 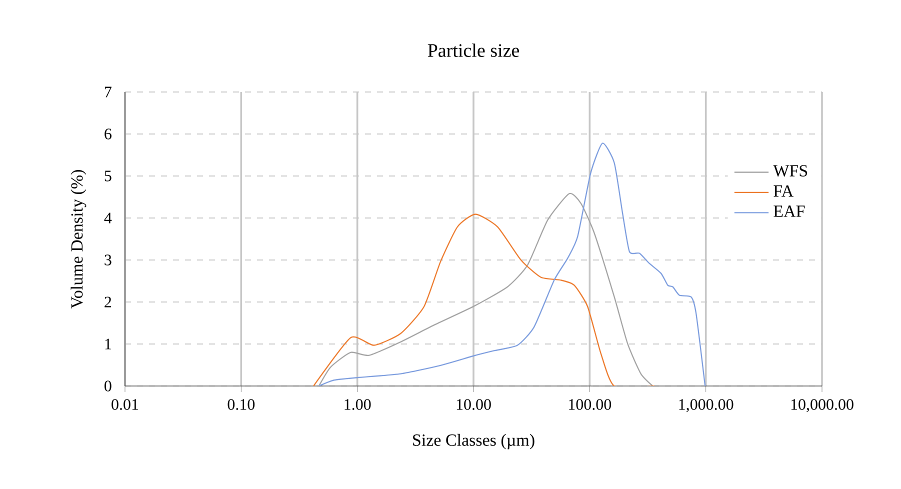 I want to click on y-tick-label: 2, so click(x=108, y=302).